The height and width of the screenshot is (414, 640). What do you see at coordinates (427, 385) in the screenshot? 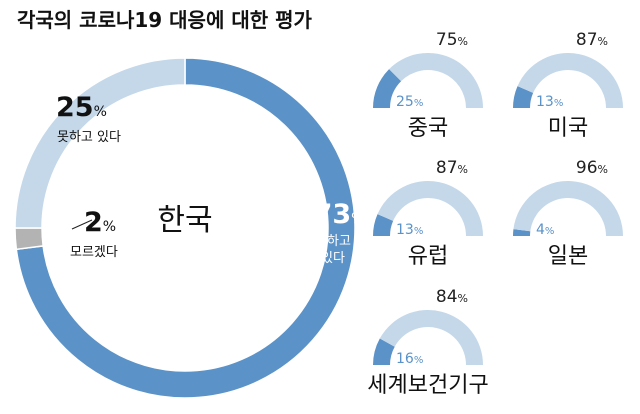
I see `gauge-name: 세계보건기구` at bounding box center [427, 385].